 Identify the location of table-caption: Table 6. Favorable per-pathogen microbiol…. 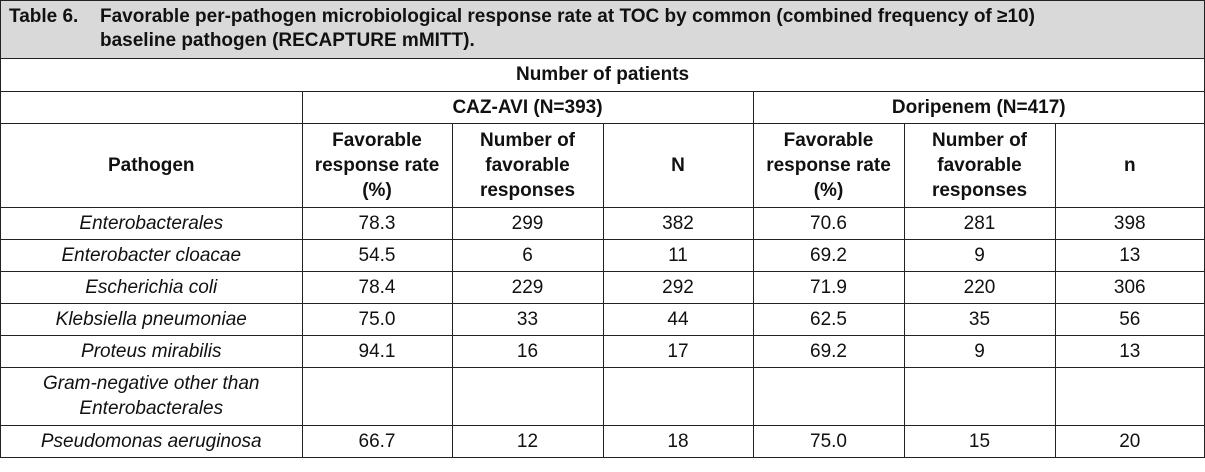
(602, 30).